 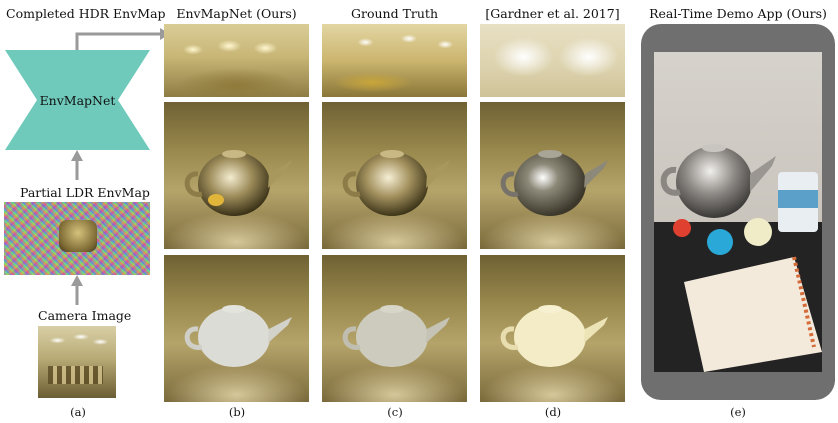 What do you see at coordinates (738, 412) in the screenshot?
I see `caption-e: (e)` at bounding box center [738, 412].